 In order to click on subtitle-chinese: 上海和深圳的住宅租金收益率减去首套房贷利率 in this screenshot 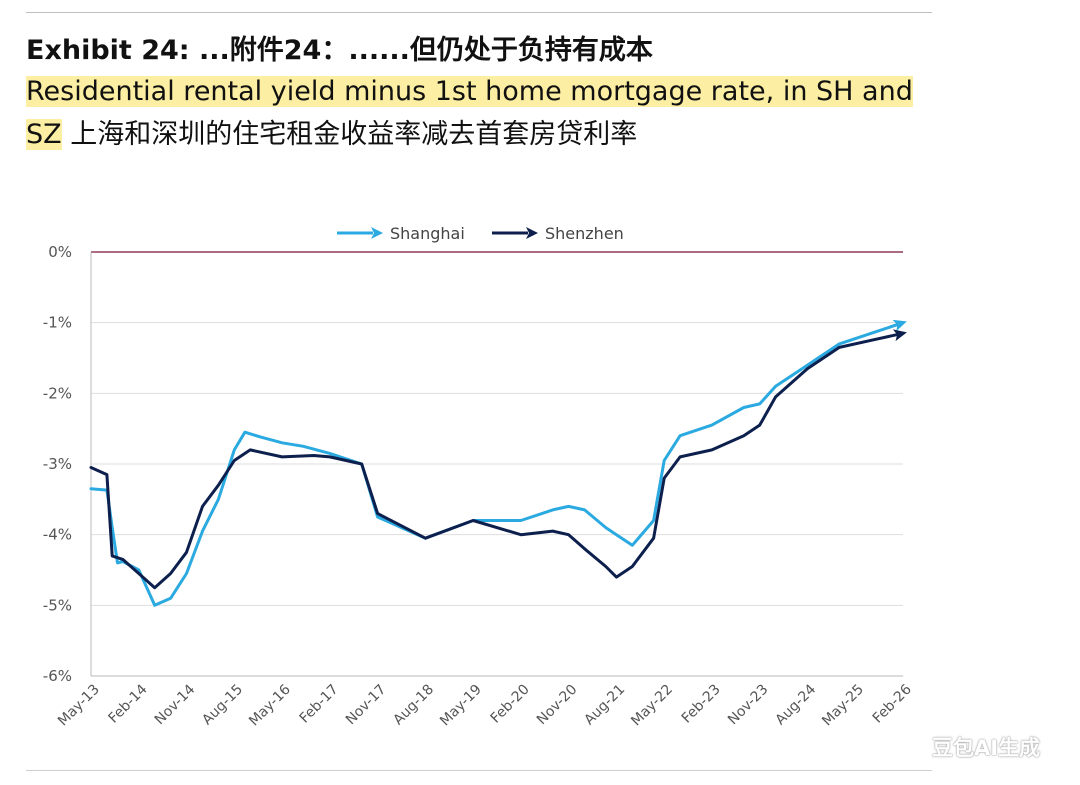, I will do `click(354, 134)`.